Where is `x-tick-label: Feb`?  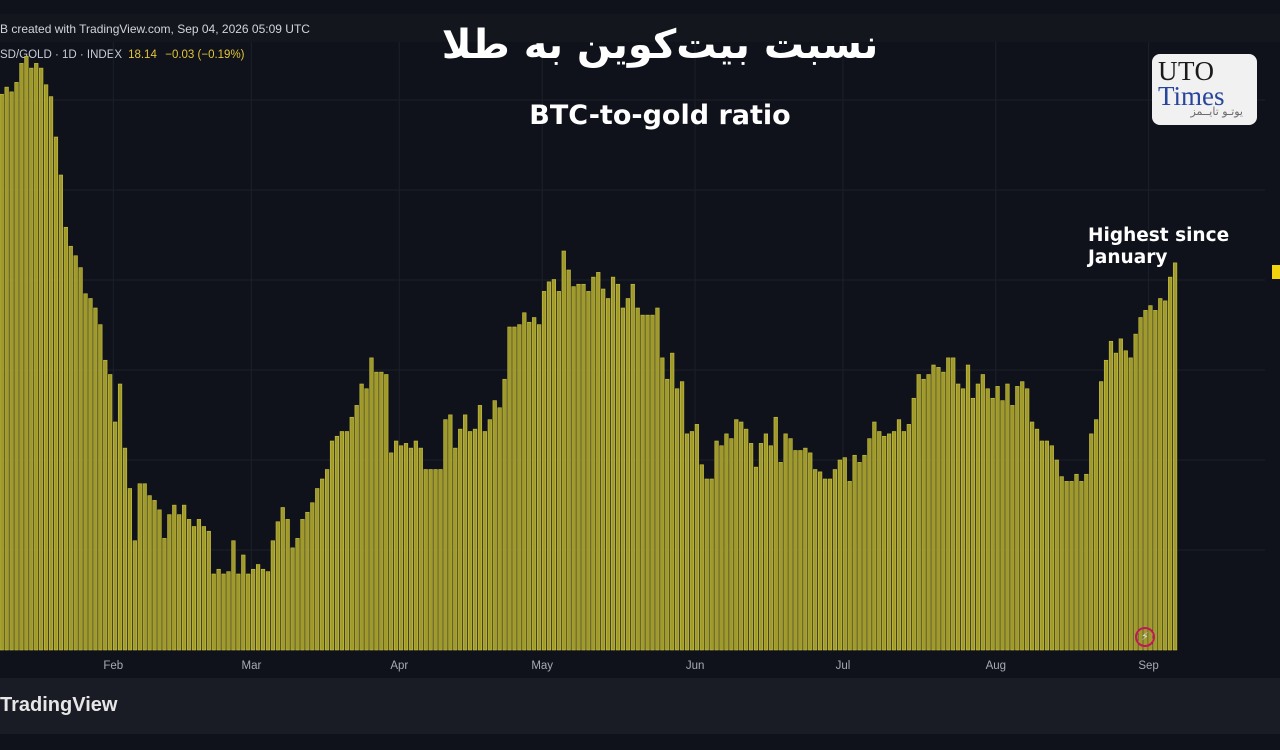 x-tick-label: Feb is located at coordinates (113, 666).